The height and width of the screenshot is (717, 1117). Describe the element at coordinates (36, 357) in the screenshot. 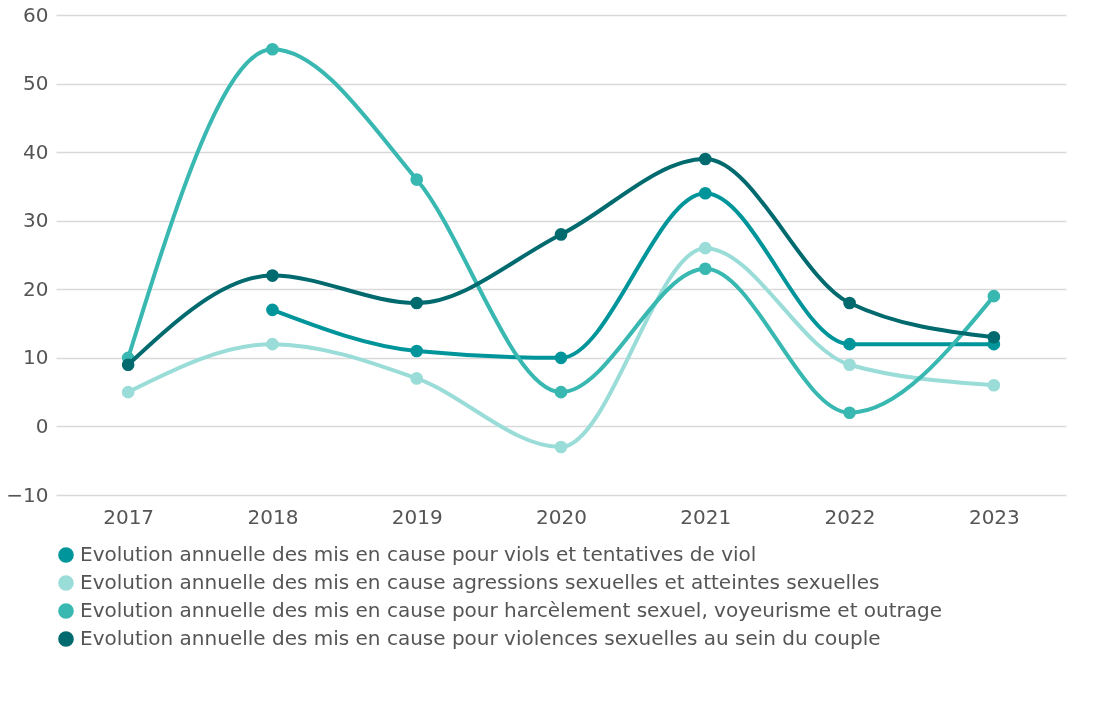

I see `y-tick-label: 10` at that location.